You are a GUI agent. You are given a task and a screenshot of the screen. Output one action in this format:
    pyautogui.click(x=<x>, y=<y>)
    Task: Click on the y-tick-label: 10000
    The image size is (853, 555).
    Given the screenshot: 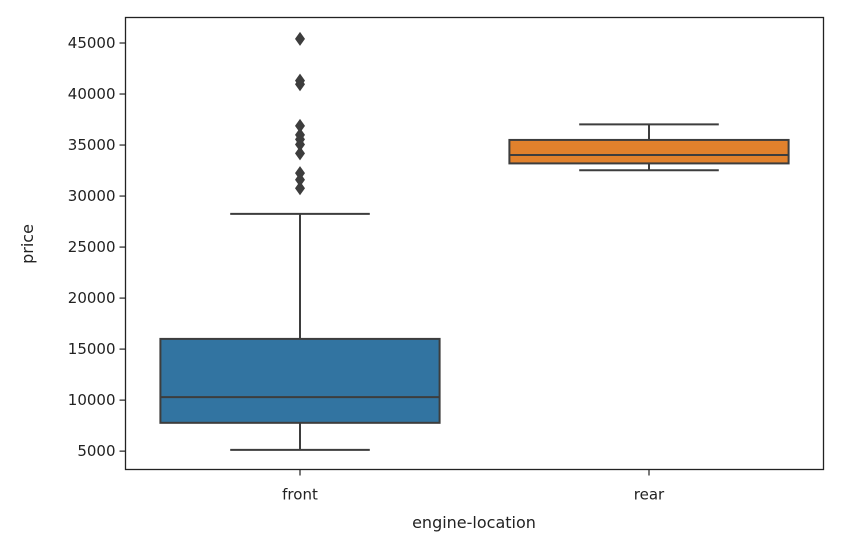 What is the action you would take?
    pyautogui.click(x=92, y=400)
    